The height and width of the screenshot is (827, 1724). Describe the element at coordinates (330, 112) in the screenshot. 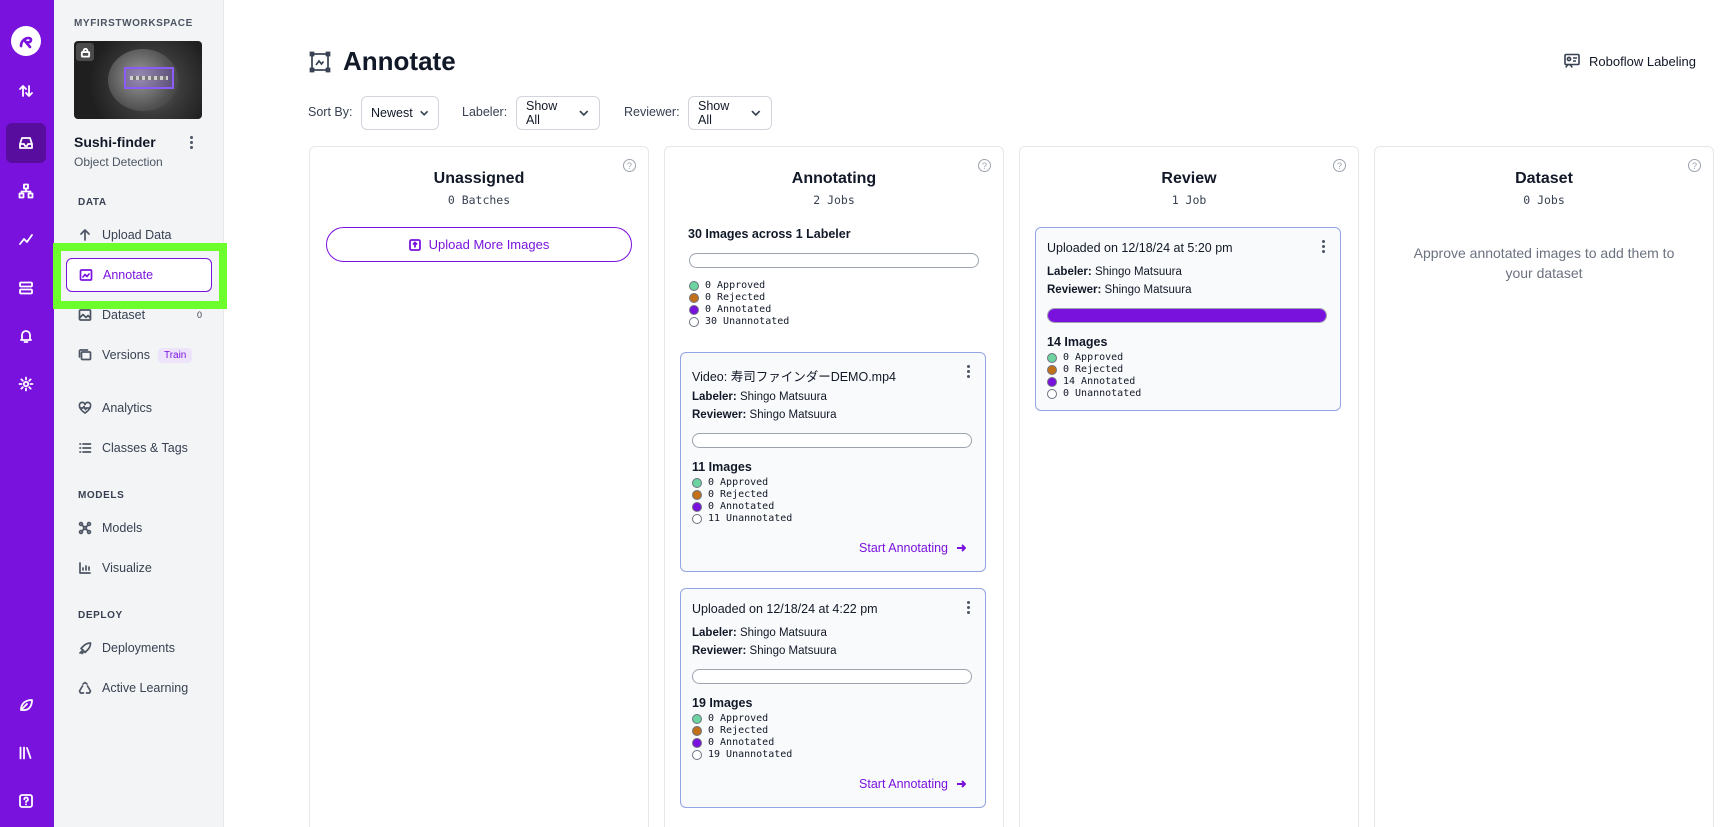

I see `sort-by-label: Sort By:` at that location.